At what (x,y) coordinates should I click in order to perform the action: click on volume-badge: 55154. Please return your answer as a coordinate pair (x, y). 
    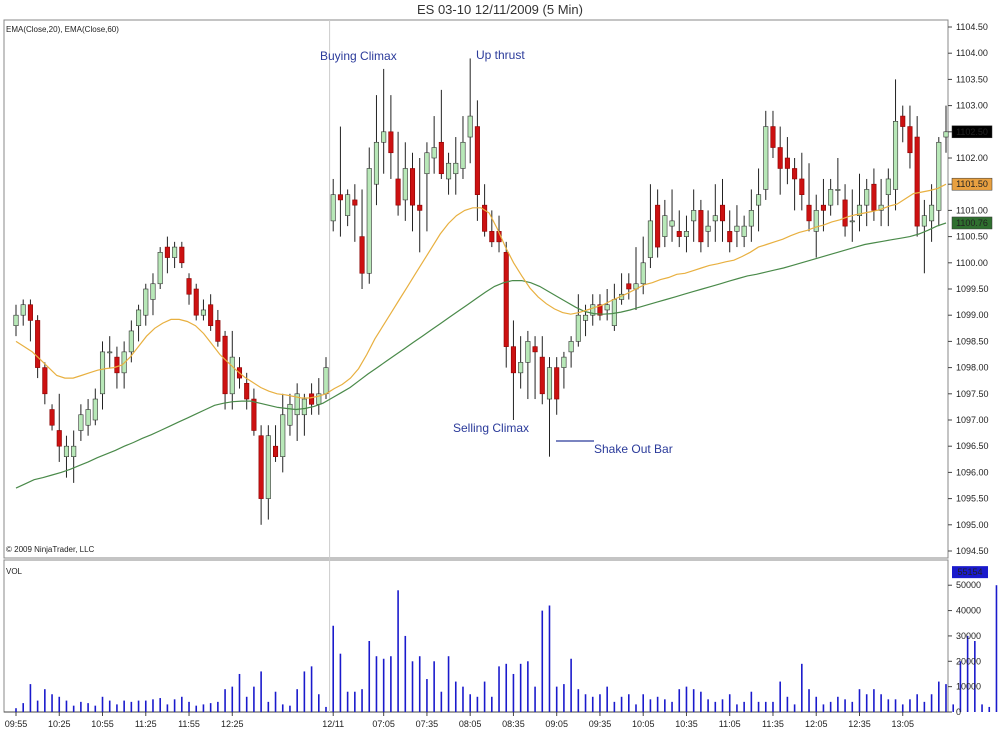
    Looking at the image, I should click on (969, 572).